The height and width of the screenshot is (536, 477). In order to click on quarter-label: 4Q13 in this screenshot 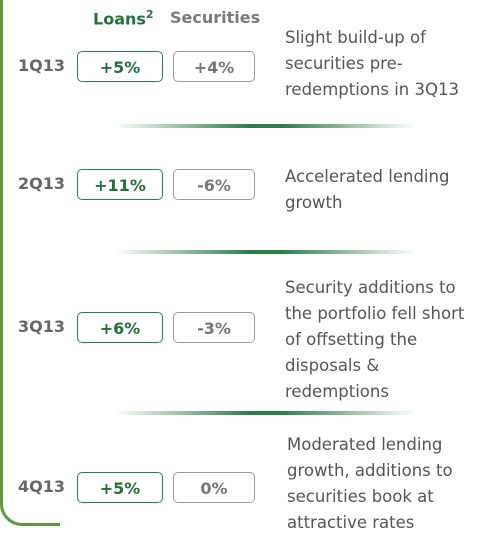, I will do `click(41, 486)`.